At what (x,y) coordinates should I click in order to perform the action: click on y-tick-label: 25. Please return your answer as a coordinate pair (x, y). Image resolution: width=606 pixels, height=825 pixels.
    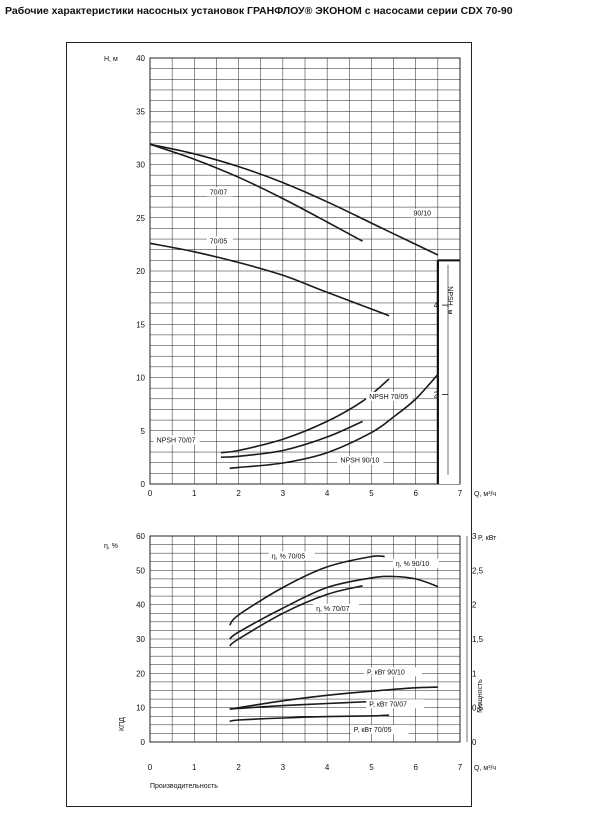
    Looking at the image, I should click on (140, 218).